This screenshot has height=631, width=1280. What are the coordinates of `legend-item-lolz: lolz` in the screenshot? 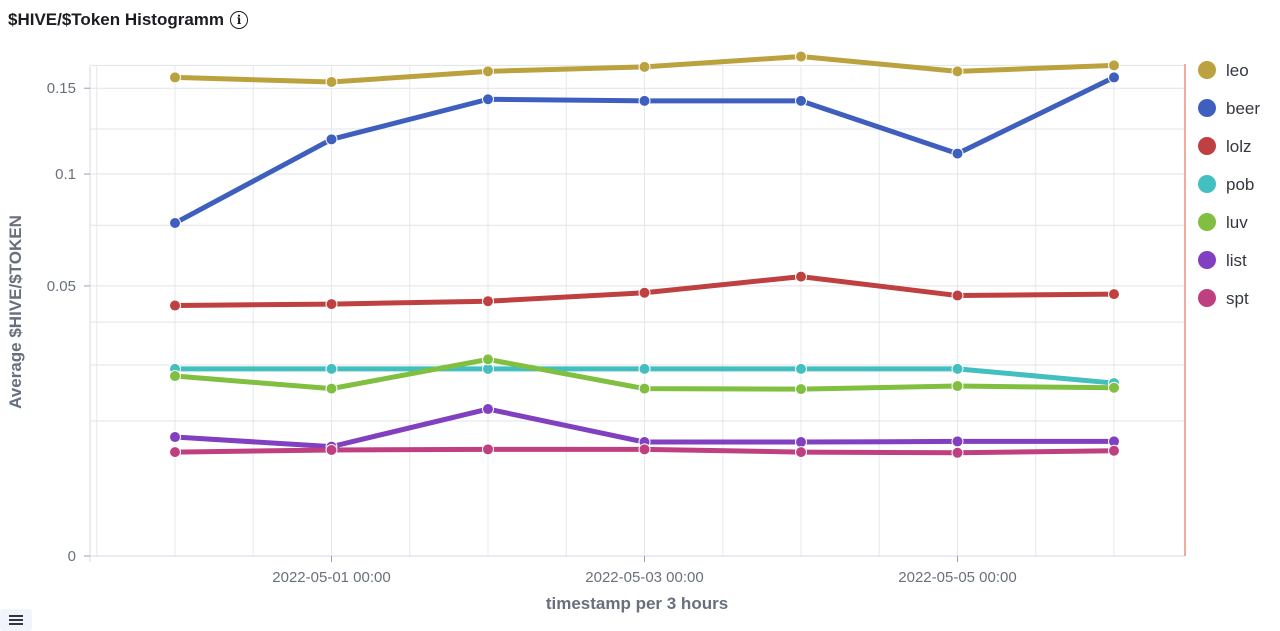 It's located at (1225, 146).